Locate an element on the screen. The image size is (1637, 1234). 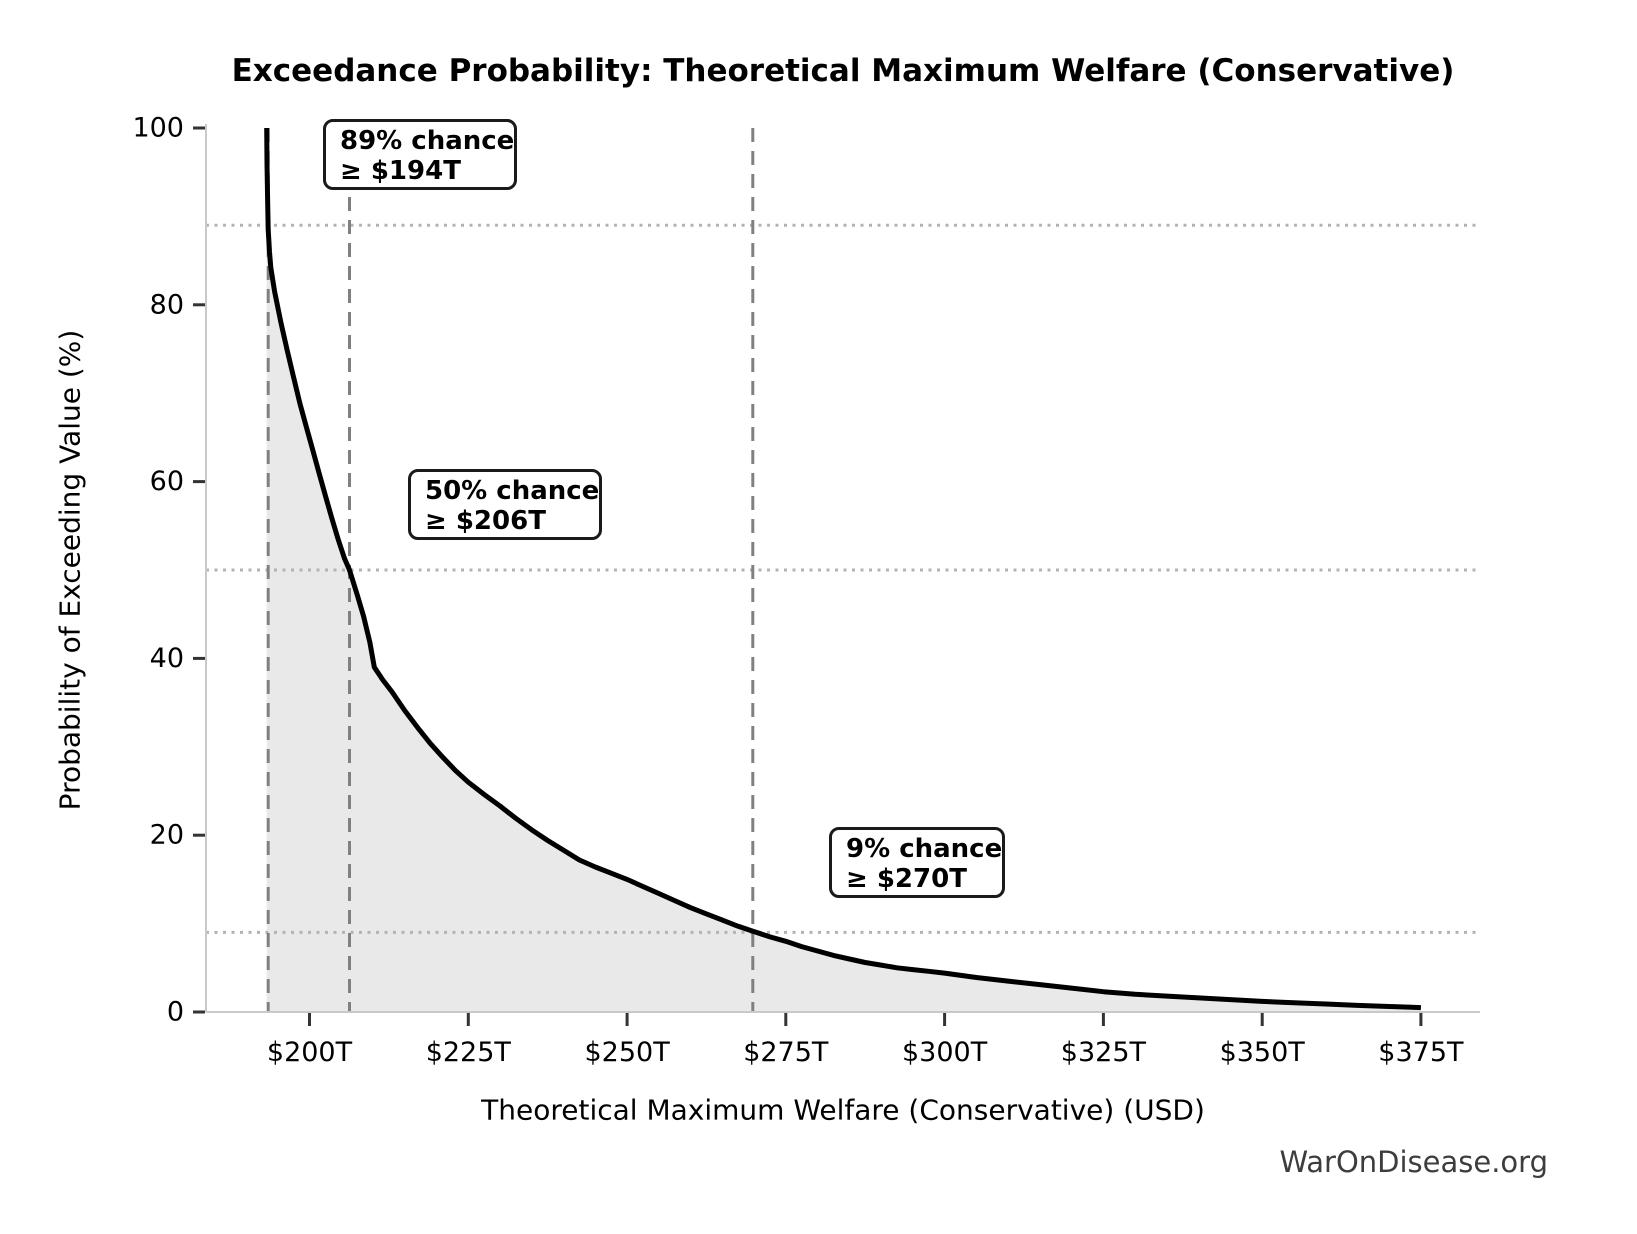
x-tick-label-275: $275T is located at coordinates (786, 1052).